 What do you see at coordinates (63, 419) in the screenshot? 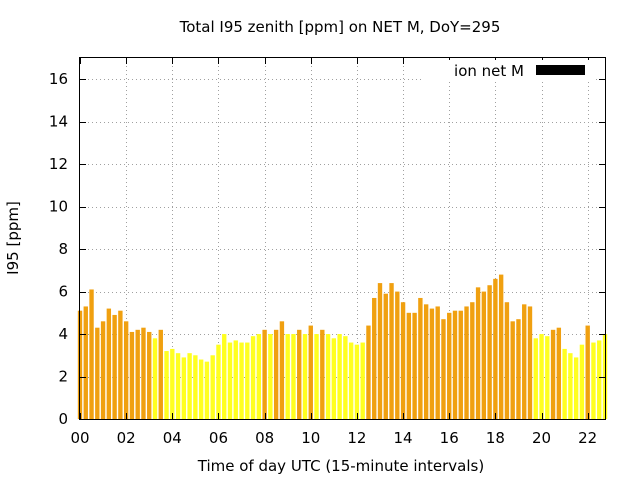
I see `y-tick-label: 0` at bounding box center [63, 419].